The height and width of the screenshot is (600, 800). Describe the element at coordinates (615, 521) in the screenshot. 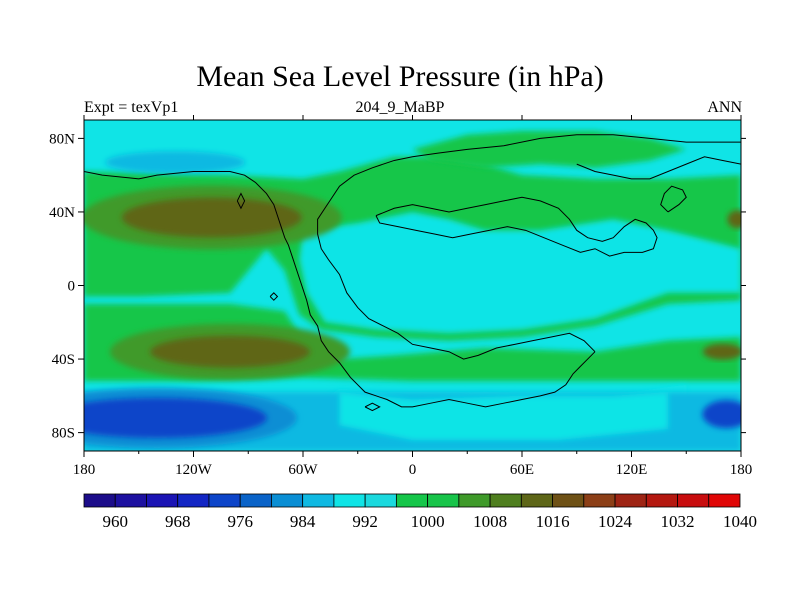

I see `colorbar-label: 1024` at that location.